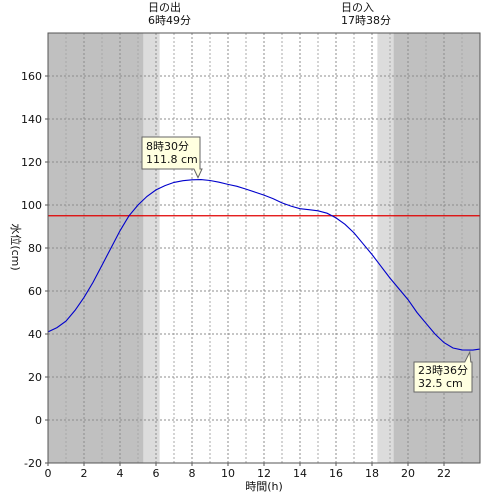 The width and height of the screenshot is (496, 496). I want to click on callout-box-high, so click(172, 157).